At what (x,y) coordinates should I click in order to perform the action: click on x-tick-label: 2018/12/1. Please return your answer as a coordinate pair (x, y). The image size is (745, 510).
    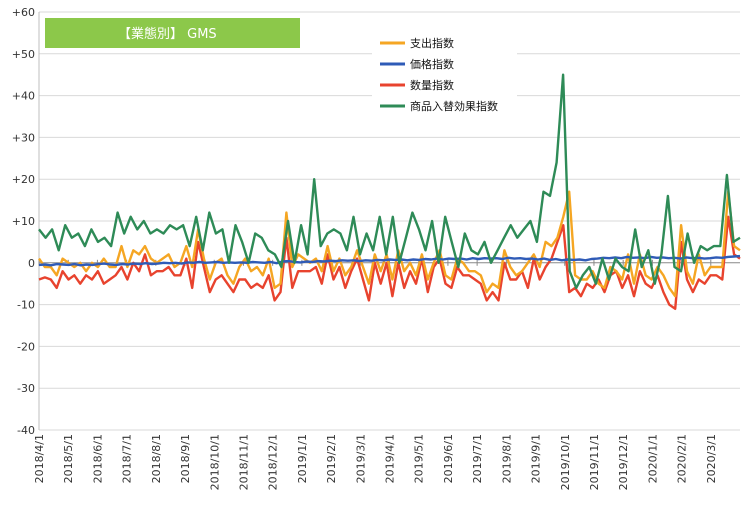
    Looking at the image, I should click on (273, 462).